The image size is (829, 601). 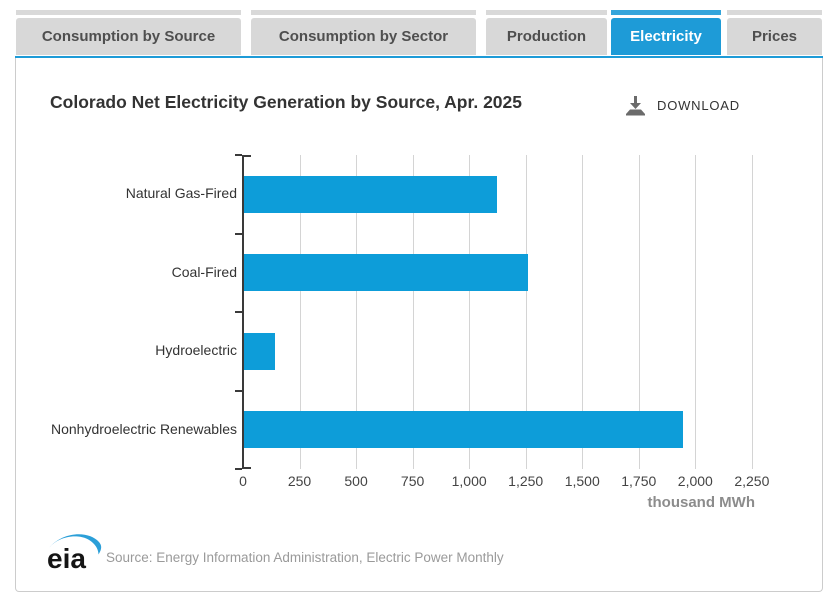 What do you see at coordinates (128, 36) in the screenshot?
I see `tab-consumption-by-source: Consumption by Source` at bounding box center [128, 36].